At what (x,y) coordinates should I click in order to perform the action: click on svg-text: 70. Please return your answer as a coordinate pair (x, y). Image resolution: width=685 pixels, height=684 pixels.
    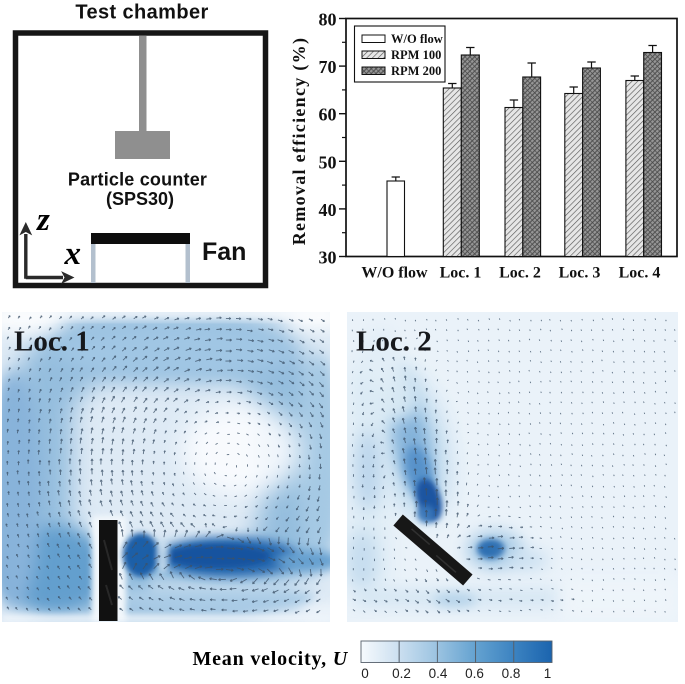
    Looking at the image, I should click on (328, 67).